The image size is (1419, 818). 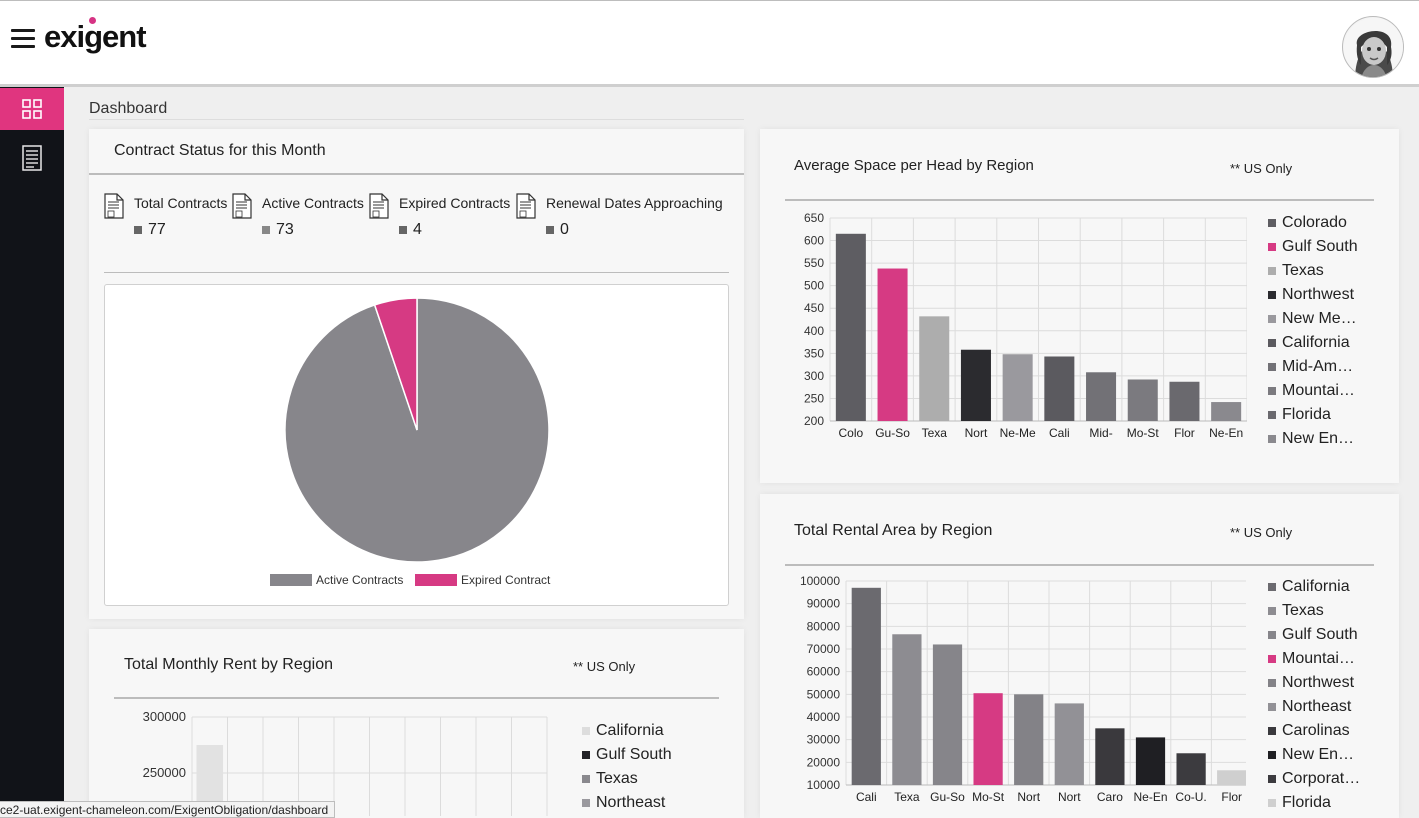 What do you see at coordinates (336, 580) in the screenshot?
I see `legend-active-contracts: Active Contracts` at bounding box center [336, 580].